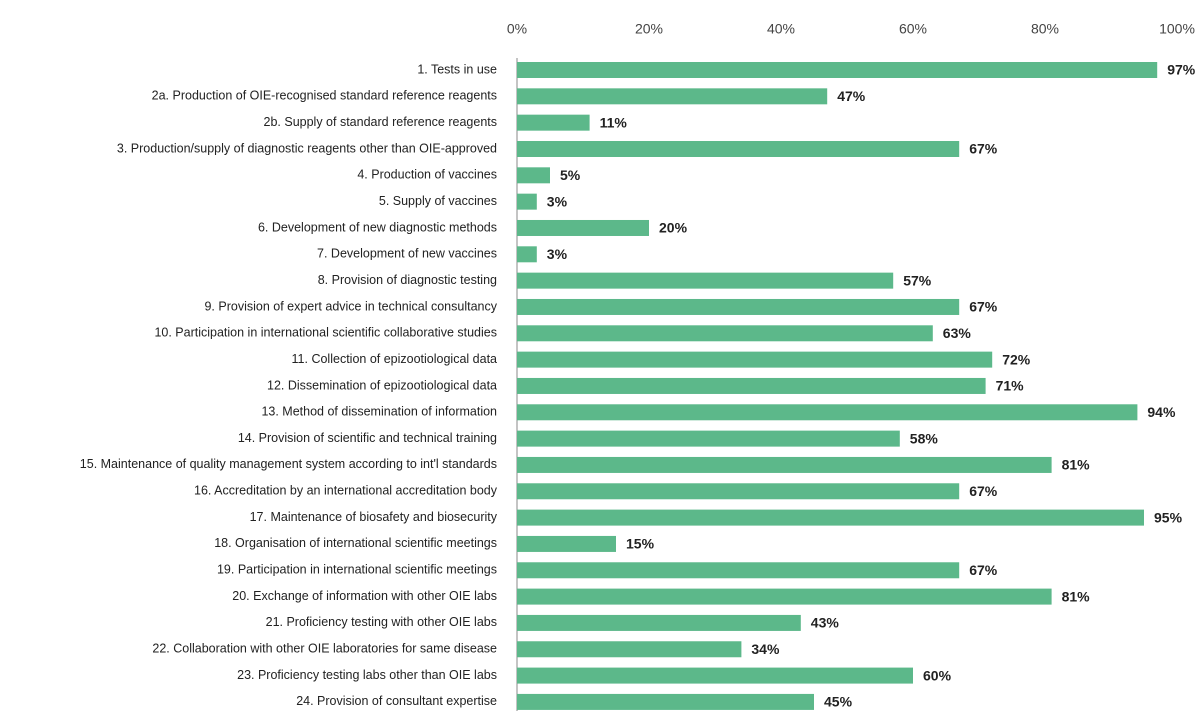 The height and width of the screenshot is (711, 1195). Describe the element at coordinates (614, 122) in the screenshot. I see `value-label: 11%` at that location.